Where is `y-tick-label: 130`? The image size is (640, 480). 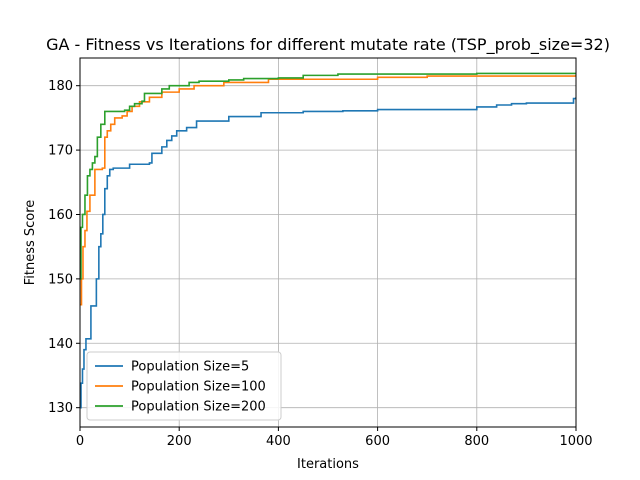
y-tick-label: 130 is located at coordinates (60, 408).